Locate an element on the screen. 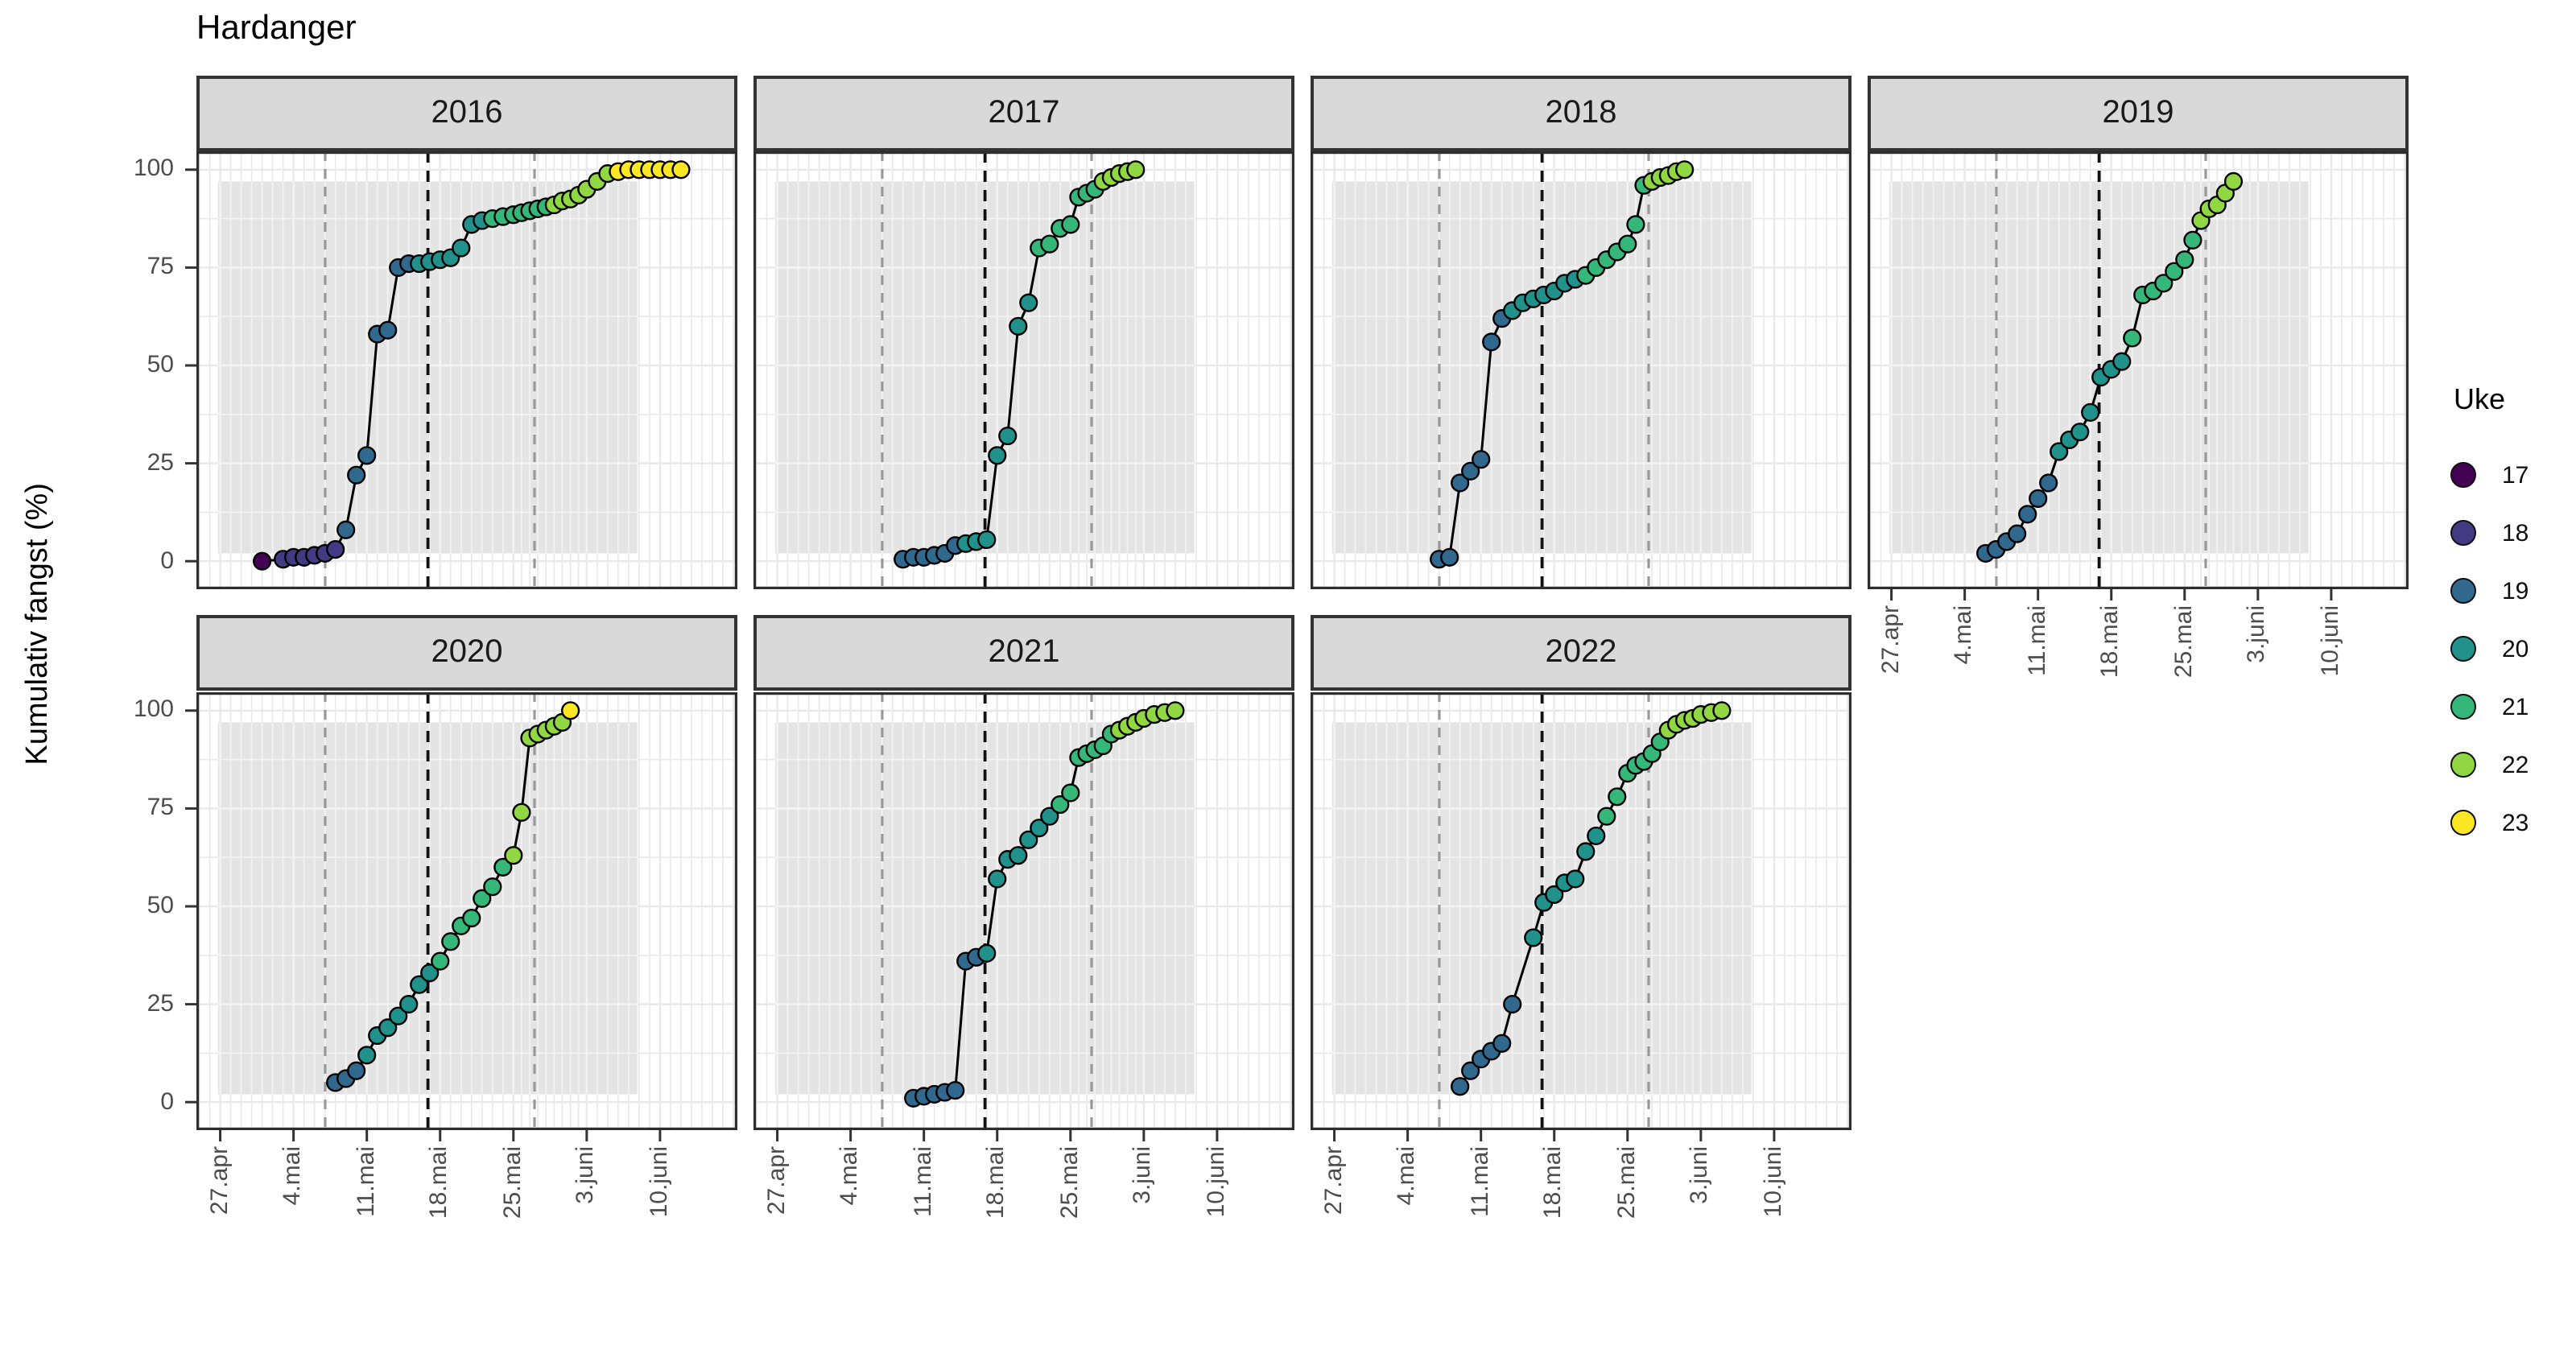 Image resolution: width=2576 pixels, height=1370 pixels. facet-panel-2022 is located at coordinates (1581, 916).